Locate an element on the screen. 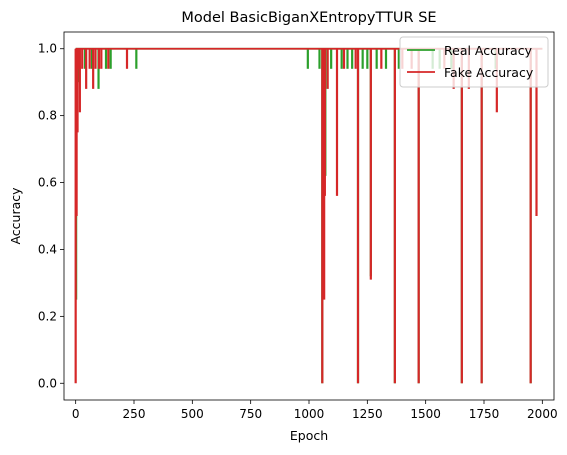 The image size is (567, 455). x-tick-label: 500 is located at coordinates (192, 414).